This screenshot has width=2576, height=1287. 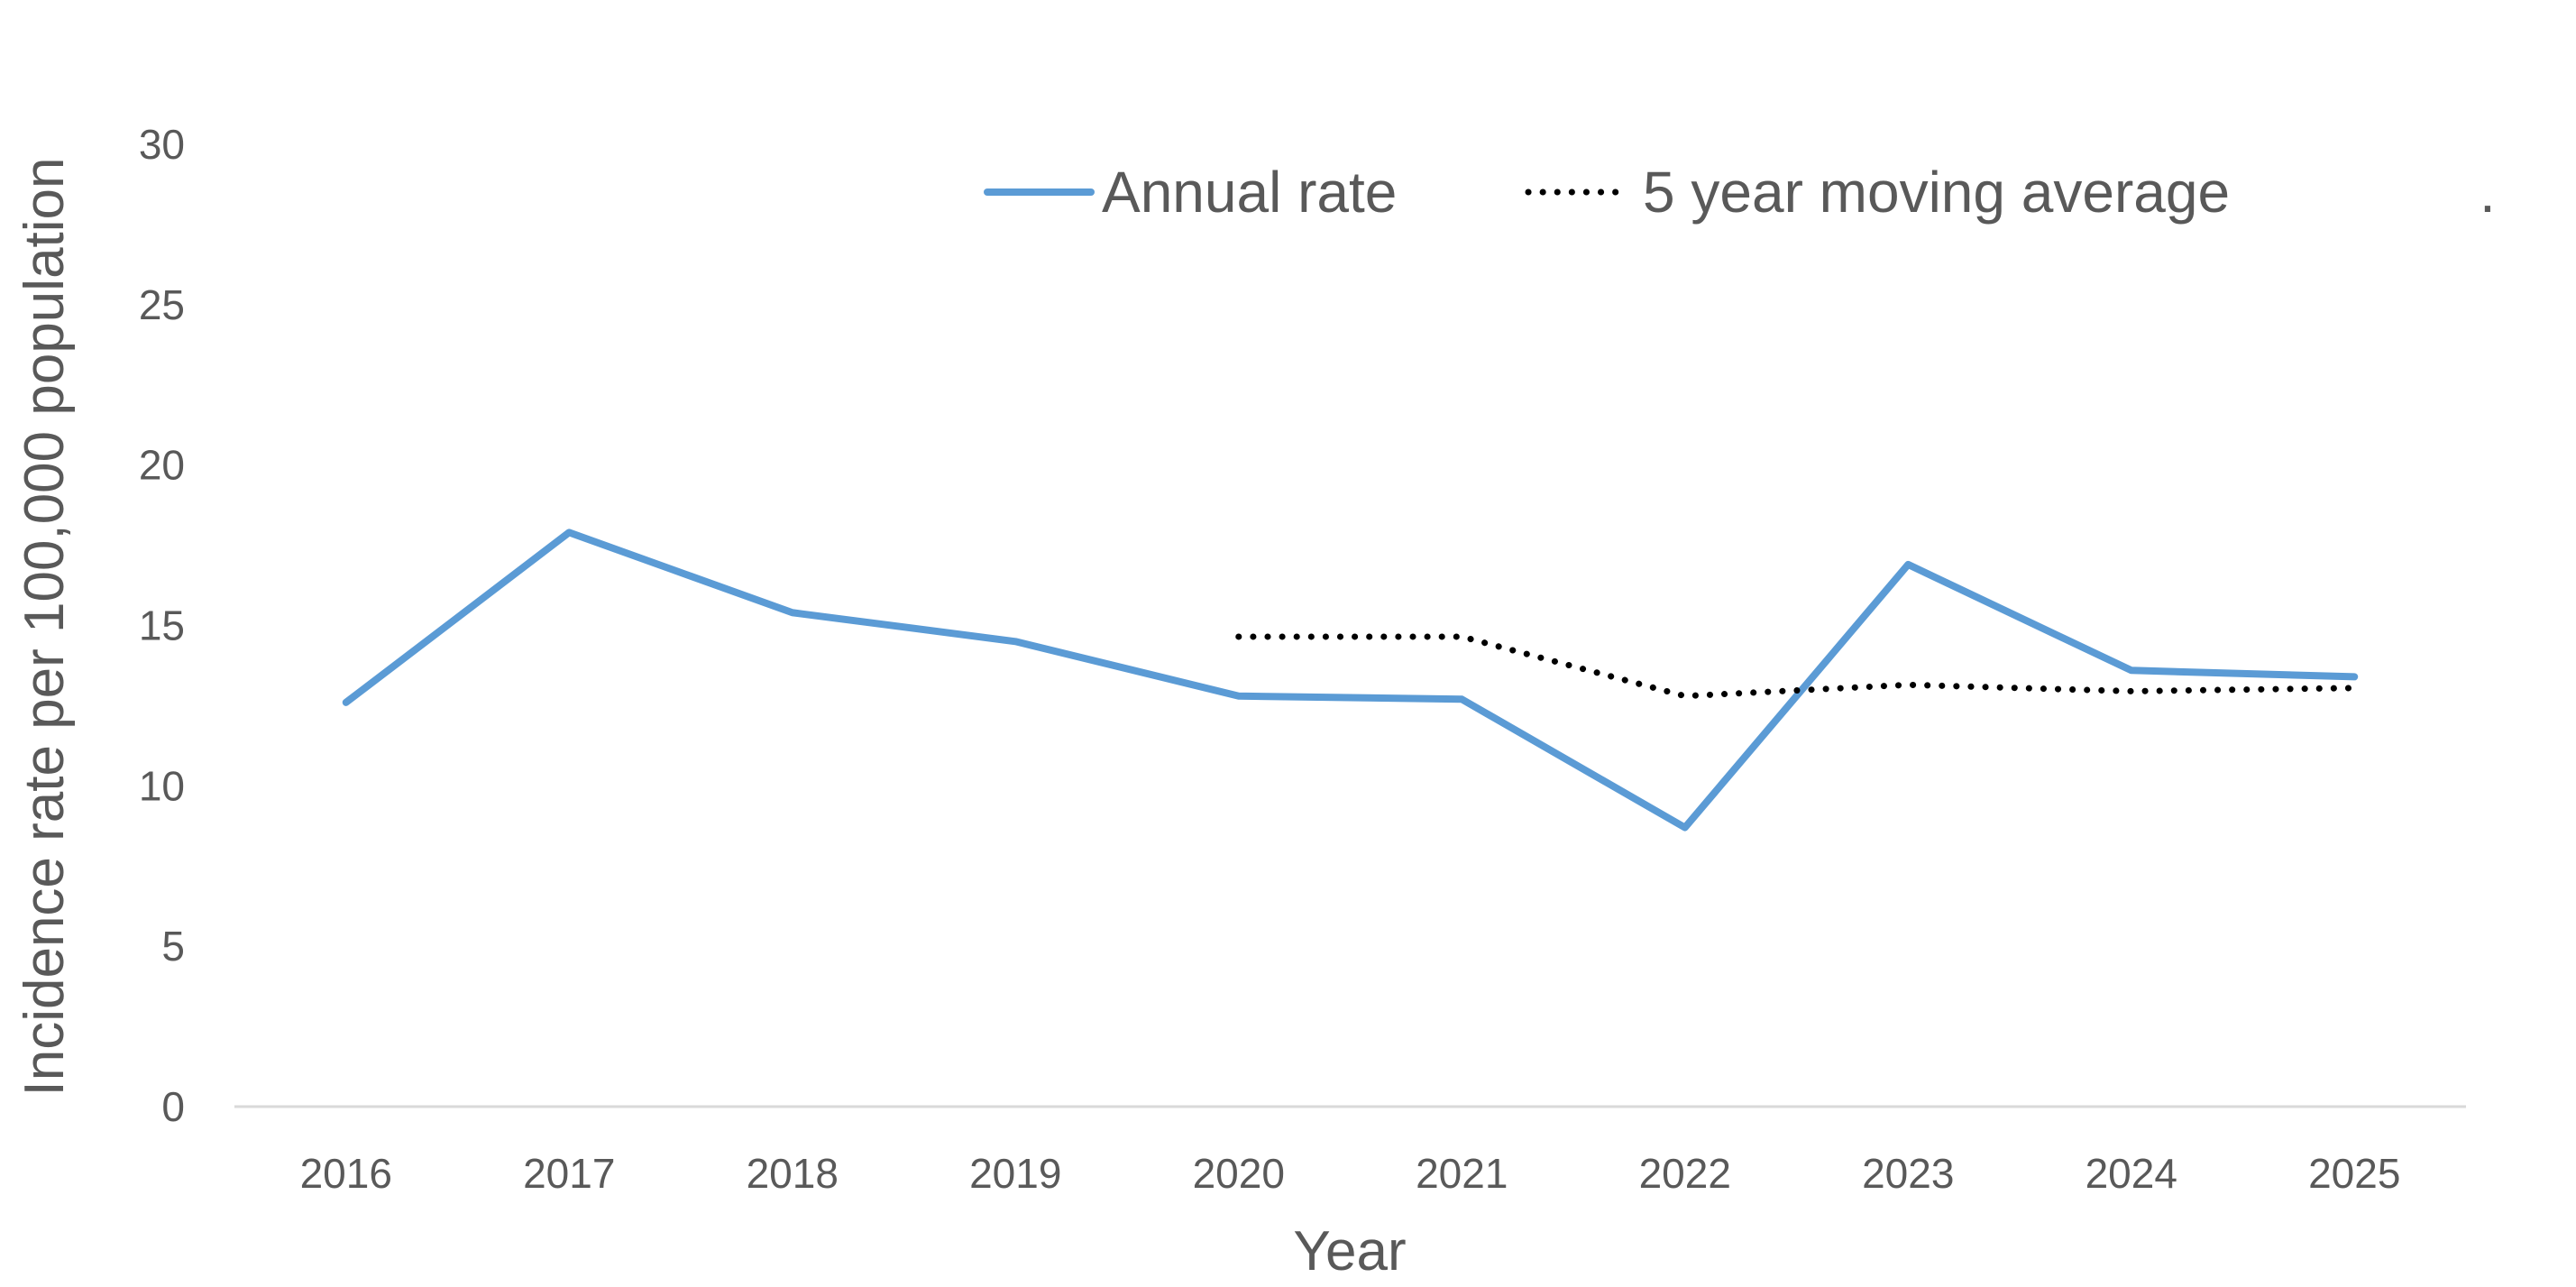 I want to click on y-tick-label: 15, so click(x=162, y=625).